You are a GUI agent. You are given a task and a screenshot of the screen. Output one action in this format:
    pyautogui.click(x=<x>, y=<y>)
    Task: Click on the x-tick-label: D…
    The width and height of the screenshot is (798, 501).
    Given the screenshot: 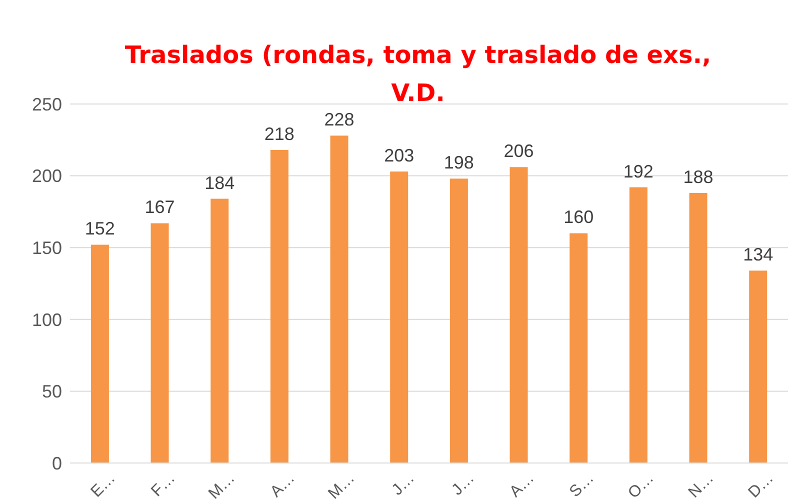 What is the action you would take?
    pyautogui.click(x=761, y=485)
    